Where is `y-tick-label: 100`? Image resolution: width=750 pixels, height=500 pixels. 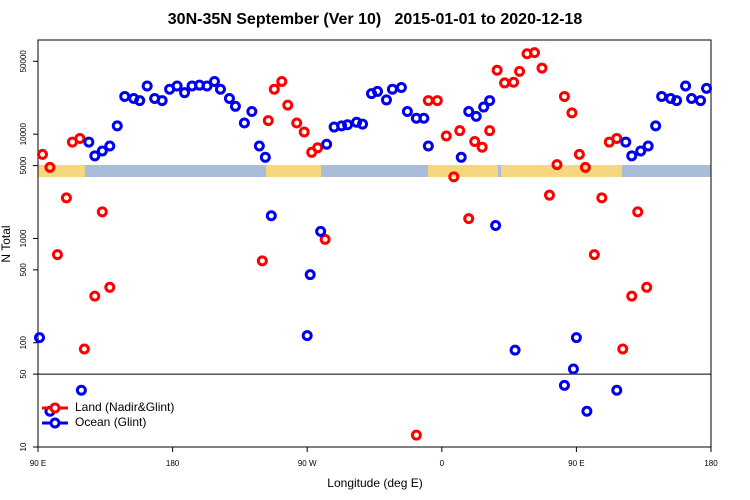 y-tick-label: 100 is located at coordinates (23, 343).